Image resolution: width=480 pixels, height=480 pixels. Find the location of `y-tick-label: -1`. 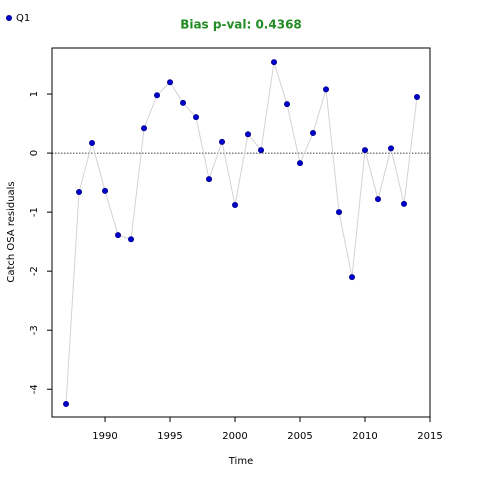

y-tick-label: -1 is located at coordinates (34, 212).